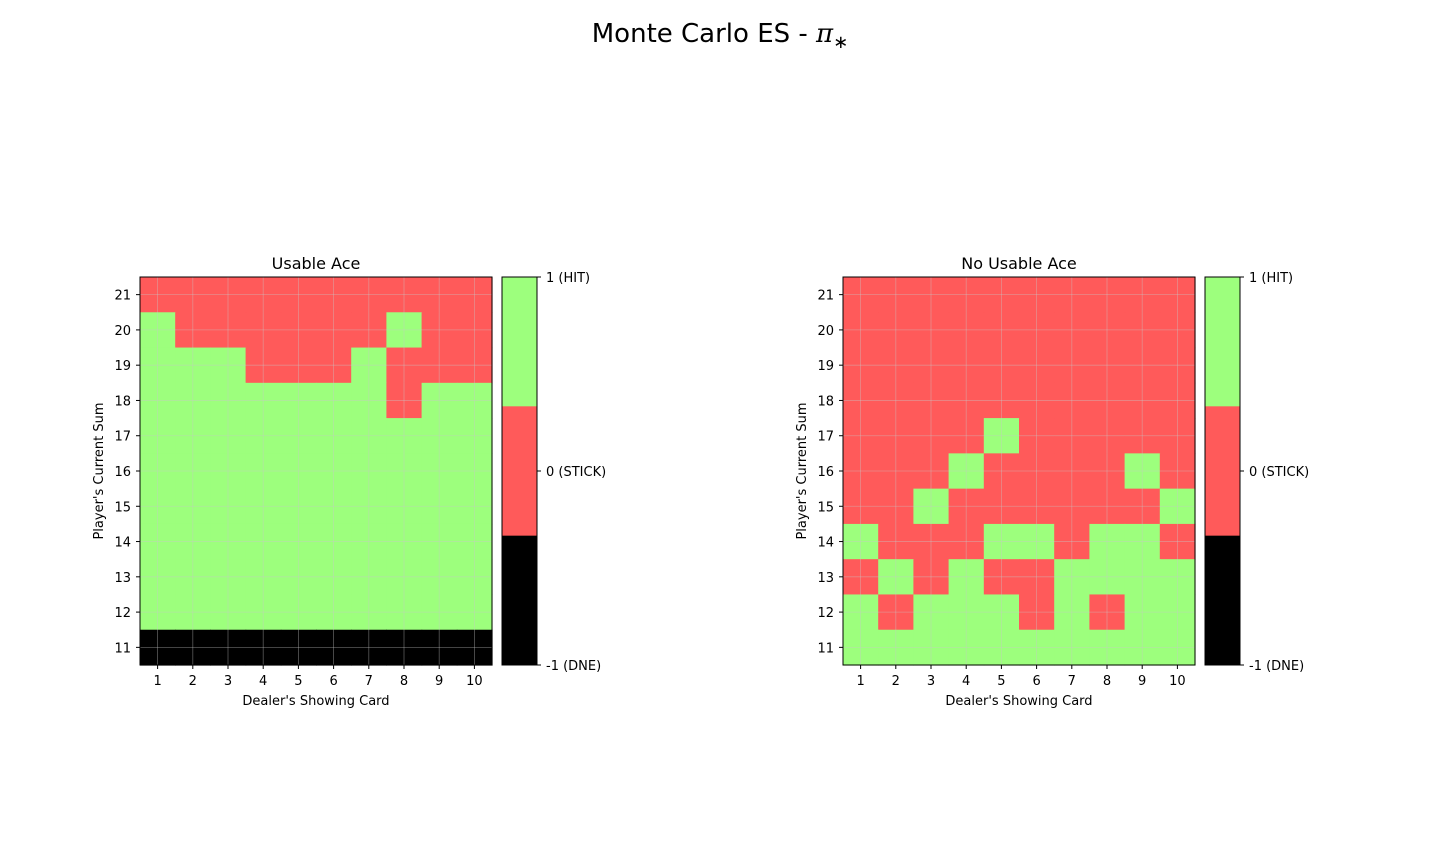 The height and width of the screenshot is (864, 1440). I want to click on y-tick-label: 19, so click(825, 366).